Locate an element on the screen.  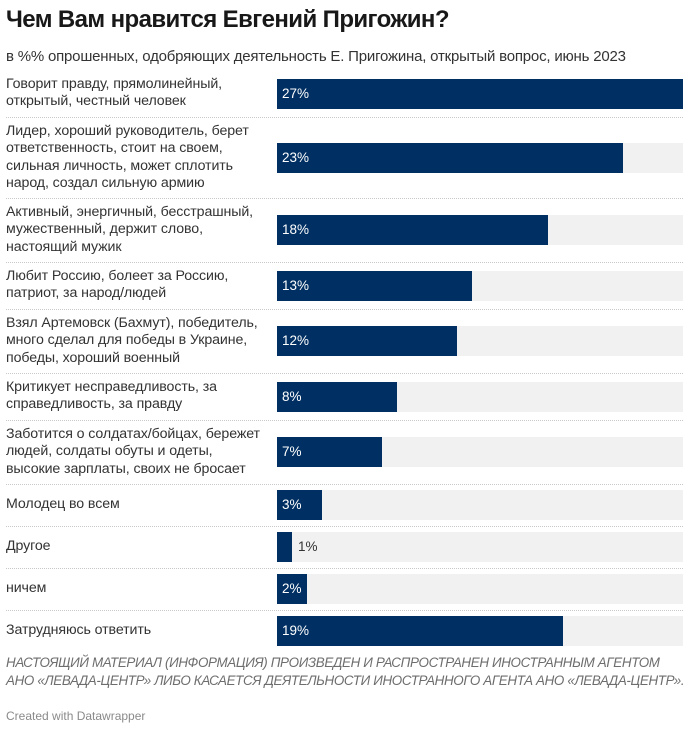
bar-track: 27% is located at coordinates (480, 93).